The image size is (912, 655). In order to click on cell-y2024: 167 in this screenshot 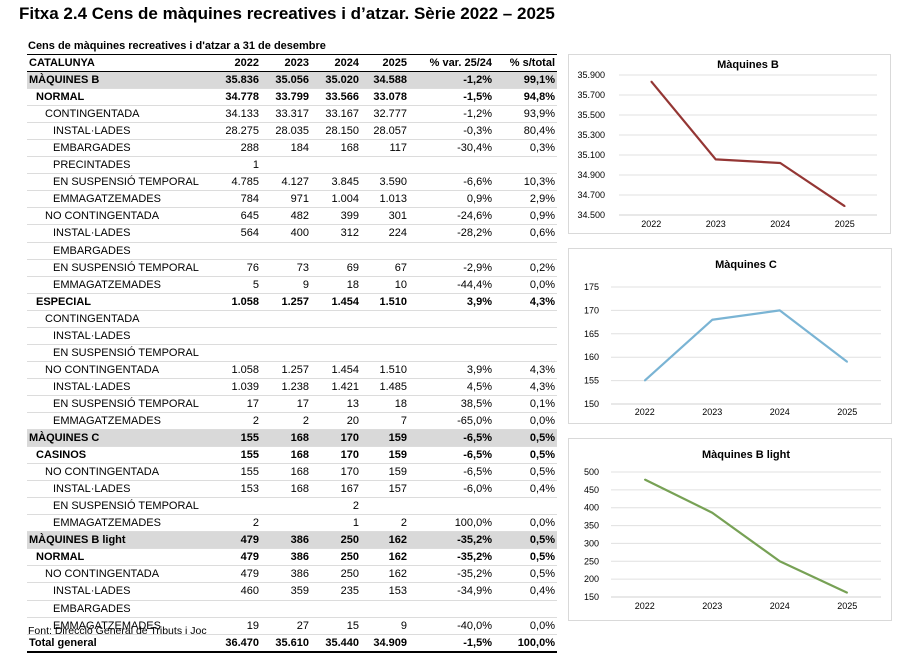, I will do `click(334, 489)`.